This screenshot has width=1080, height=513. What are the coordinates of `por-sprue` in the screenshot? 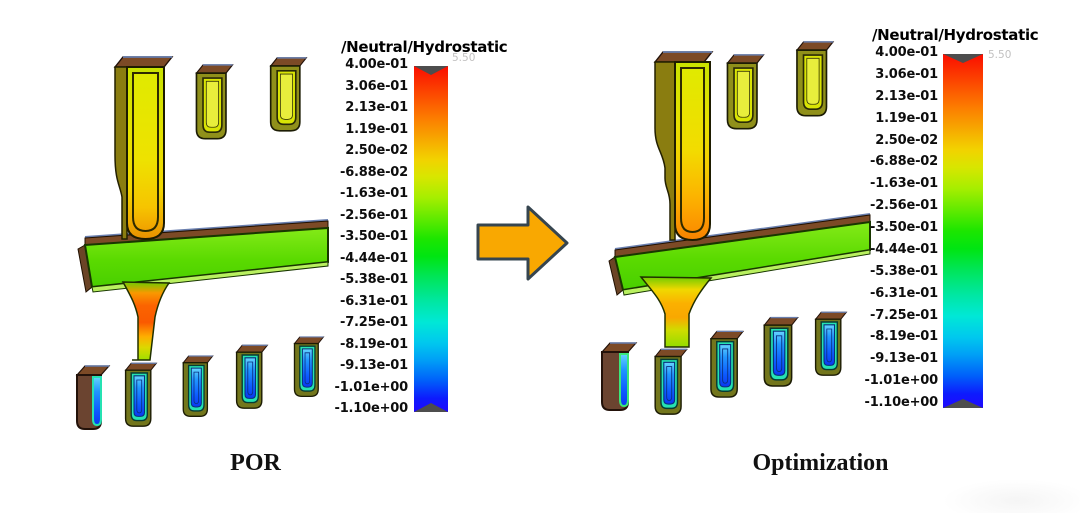 It's located at (143, 148).